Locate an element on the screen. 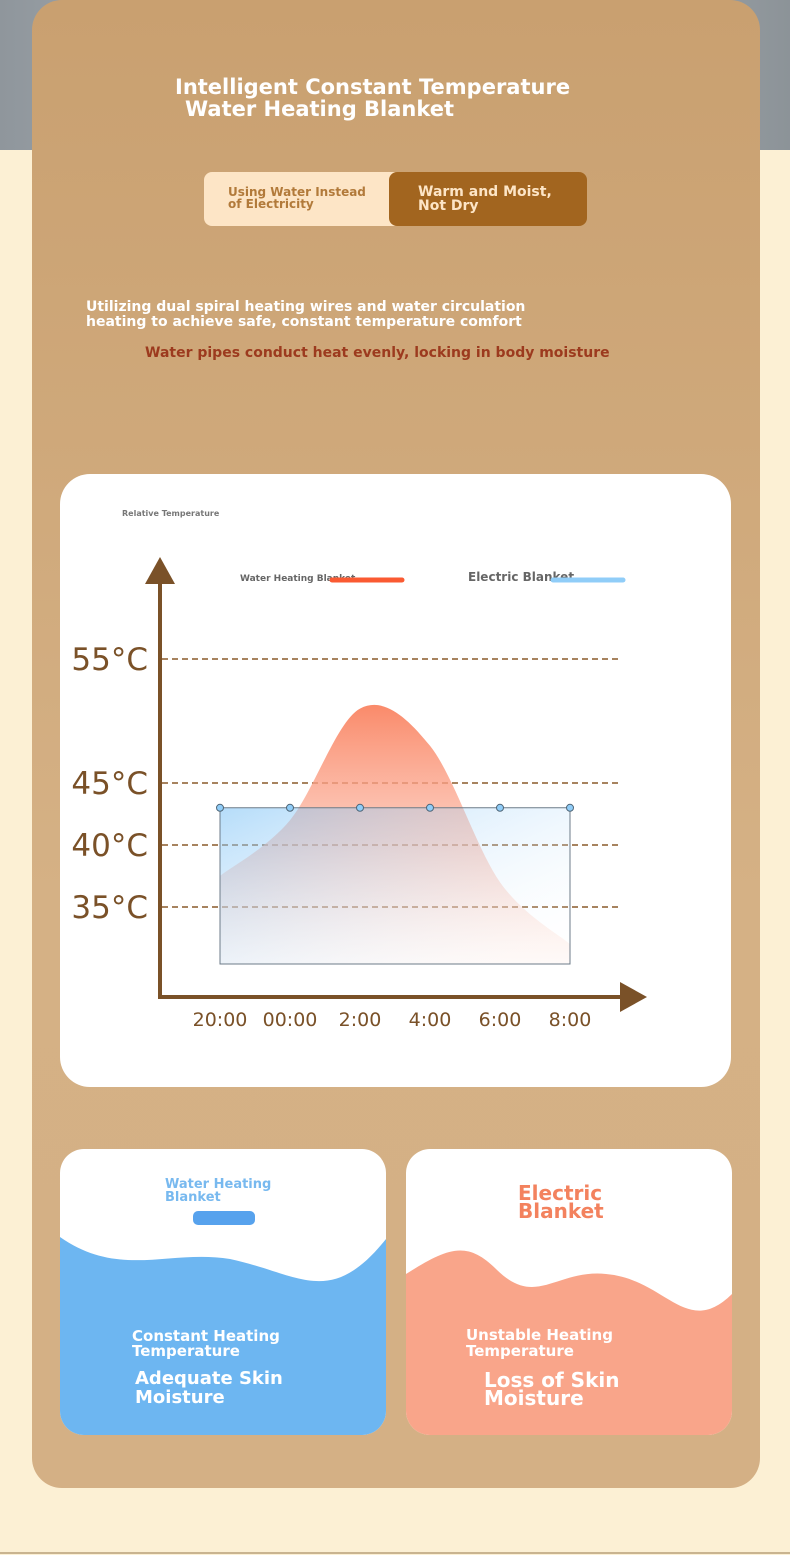  x-arrow is located at coordinates (633, 997).